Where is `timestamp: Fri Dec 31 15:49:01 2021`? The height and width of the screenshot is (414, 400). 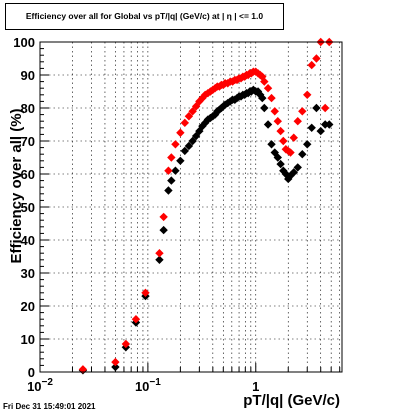 timestamp: Fri Dec 31 15:49:01 2021 is located at coordinates (49, 406).